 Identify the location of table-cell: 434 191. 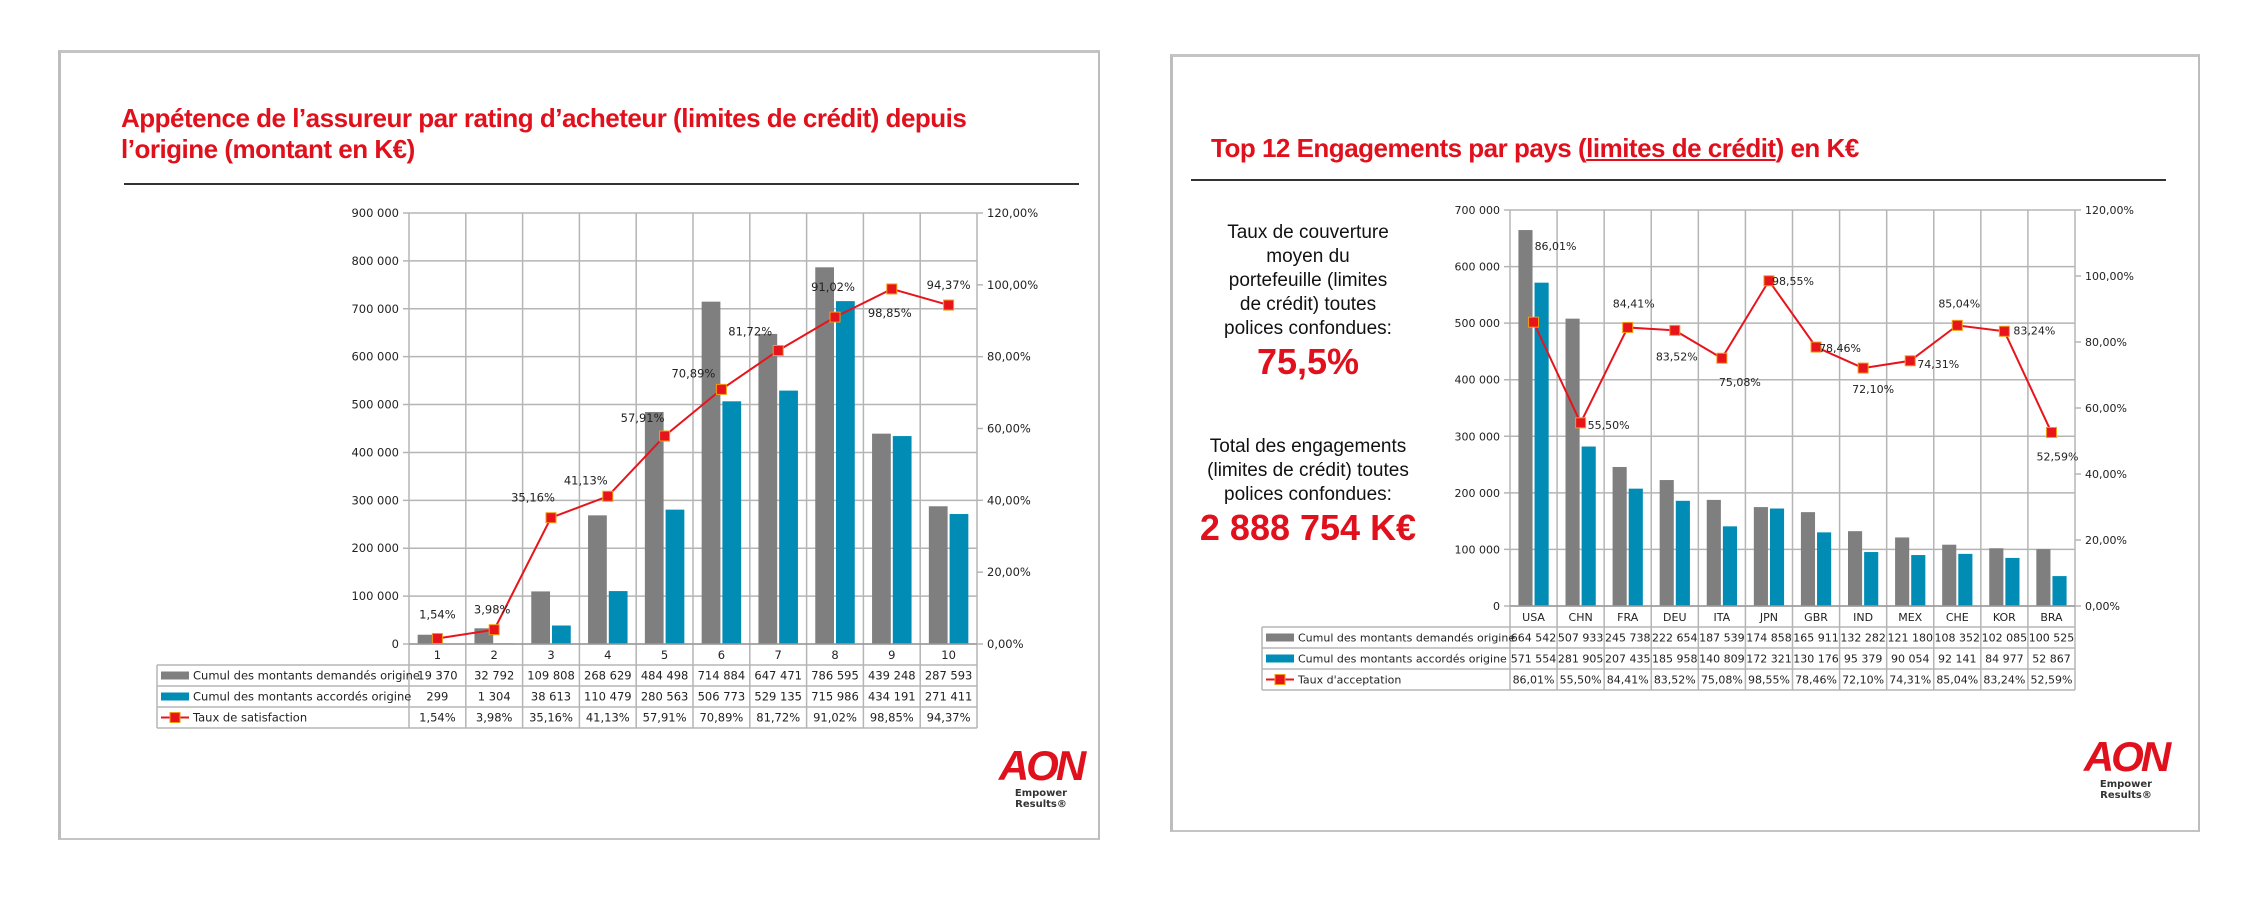
(892, 697).